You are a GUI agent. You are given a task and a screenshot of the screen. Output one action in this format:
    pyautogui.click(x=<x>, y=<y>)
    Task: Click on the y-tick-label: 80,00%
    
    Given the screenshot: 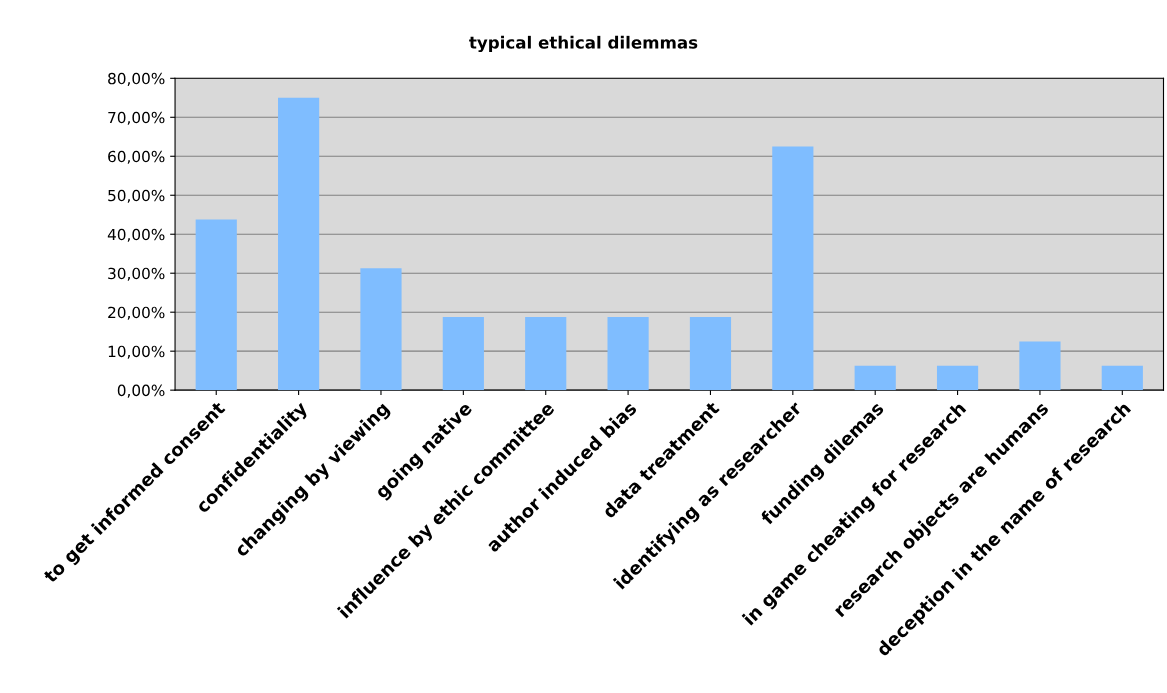 What is the action you would take?
    pyautogui.click(x=136, y=79)
    